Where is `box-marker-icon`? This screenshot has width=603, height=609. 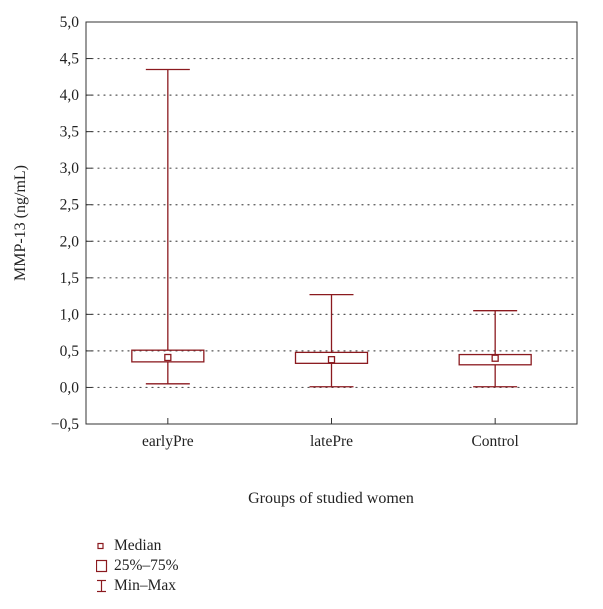
box-marker-icon is located at coordinates (102, 566).